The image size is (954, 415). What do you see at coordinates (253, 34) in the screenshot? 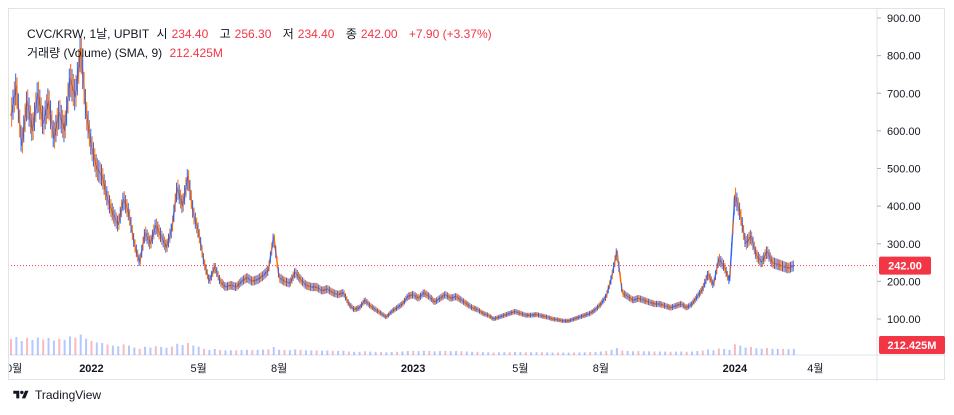
I see `high-value: 256.30` at bounding box center [253, 34].